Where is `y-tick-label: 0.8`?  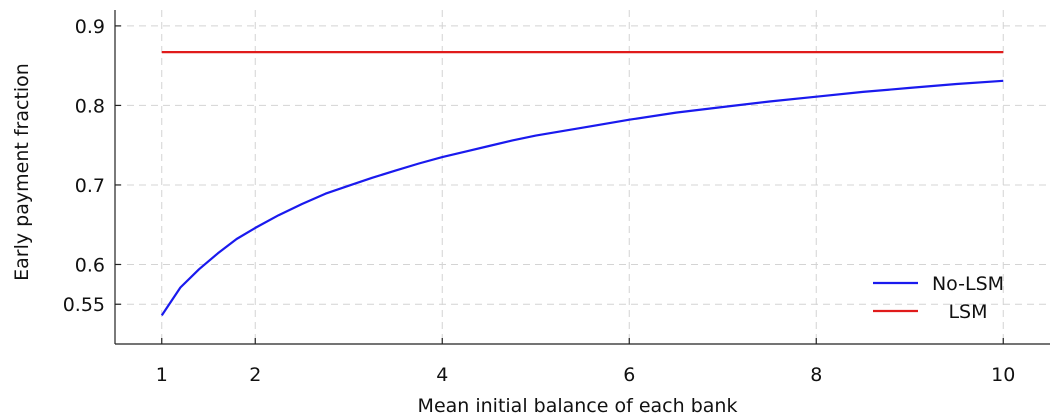
y-tick-label: 0.8 is located at coordinates (90, 106).